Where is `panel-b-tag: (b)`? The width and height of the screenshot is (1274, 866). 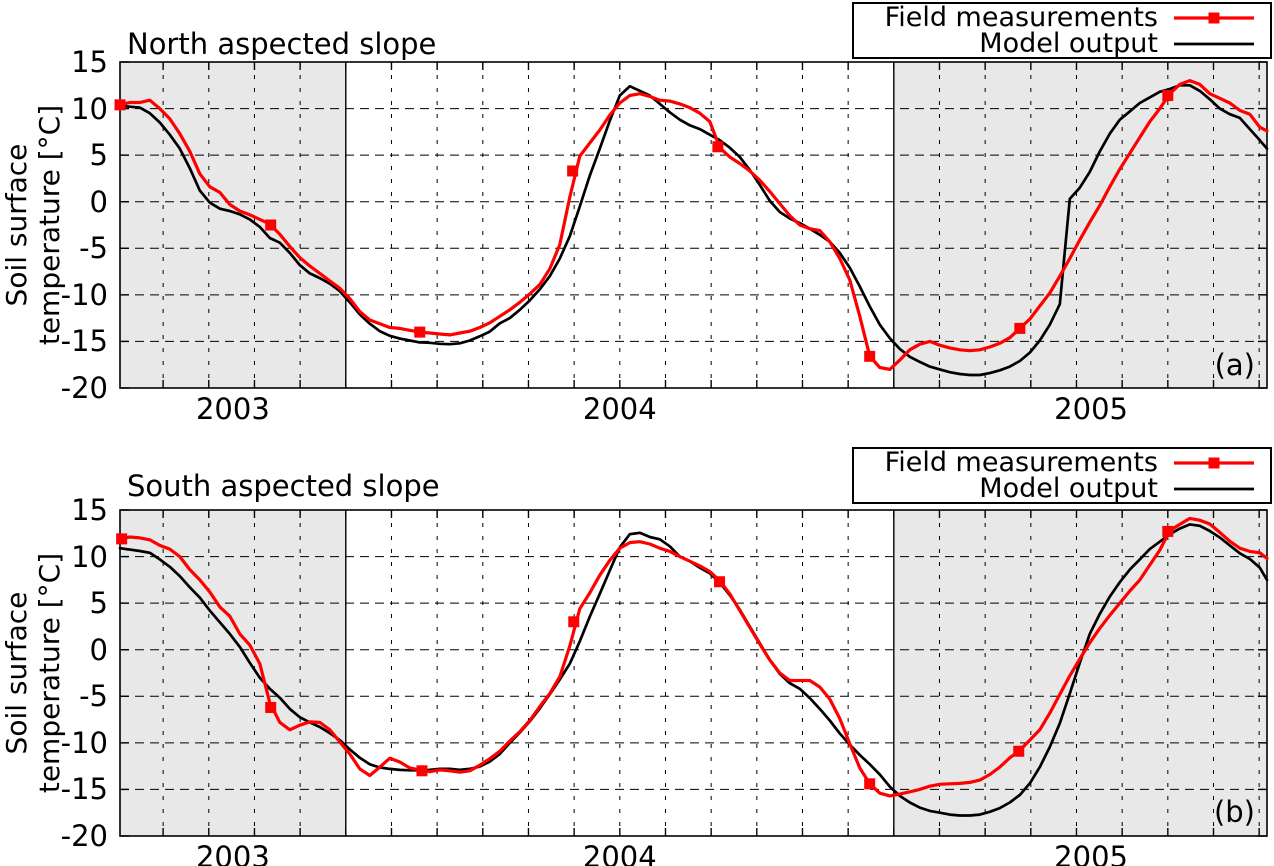 panel-b-tag: (b) is located at coordinates (1234, 812).